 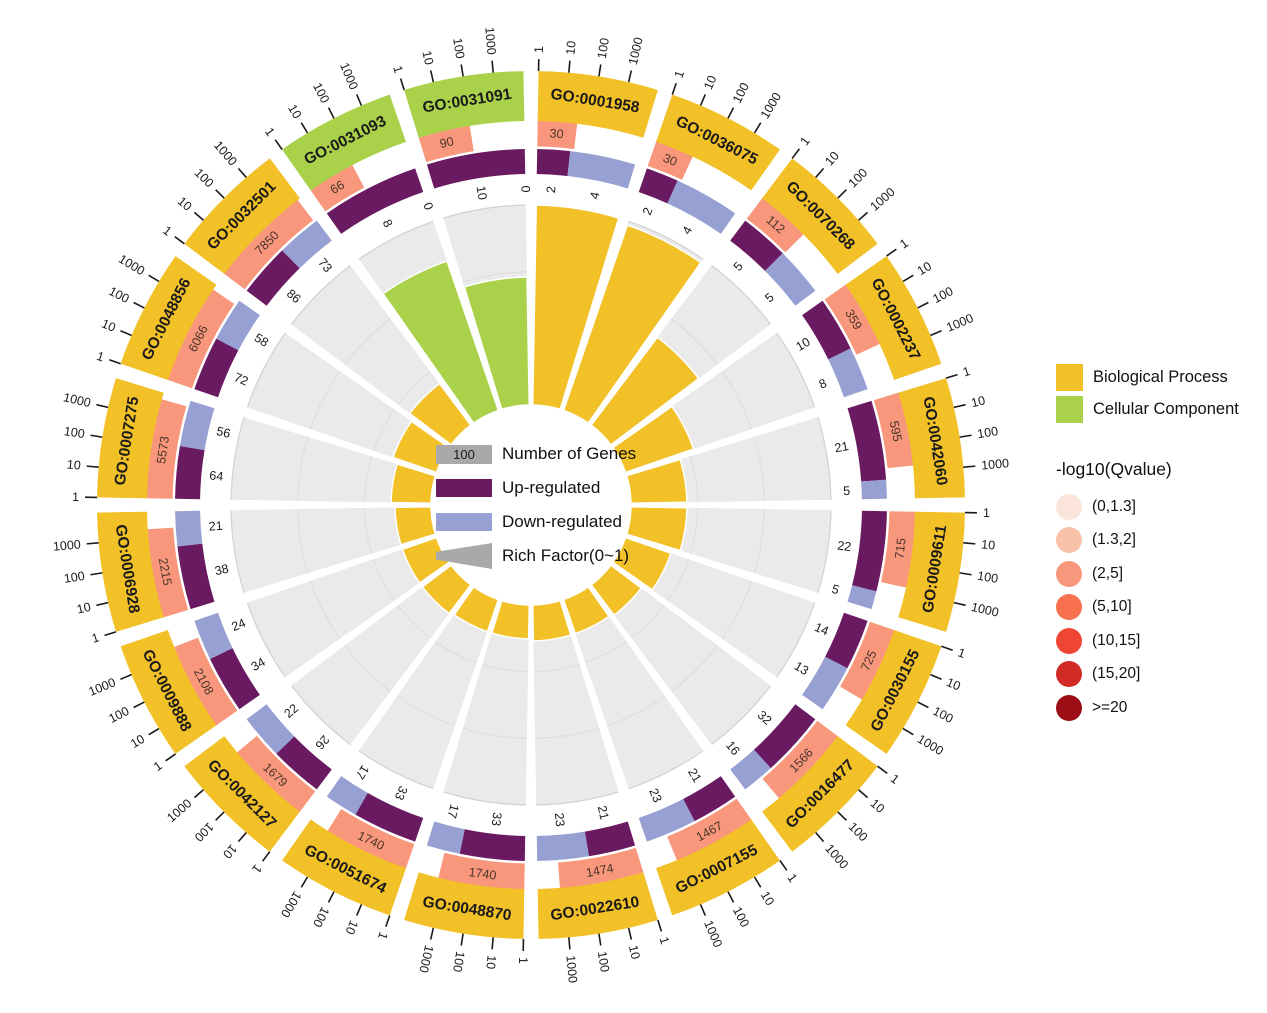 What do you see at coordinates (1114, 469) in the screenshot?
I see `qvalue-legend-title: -log10(Qvalue)` at bounding box center [1114, 469].